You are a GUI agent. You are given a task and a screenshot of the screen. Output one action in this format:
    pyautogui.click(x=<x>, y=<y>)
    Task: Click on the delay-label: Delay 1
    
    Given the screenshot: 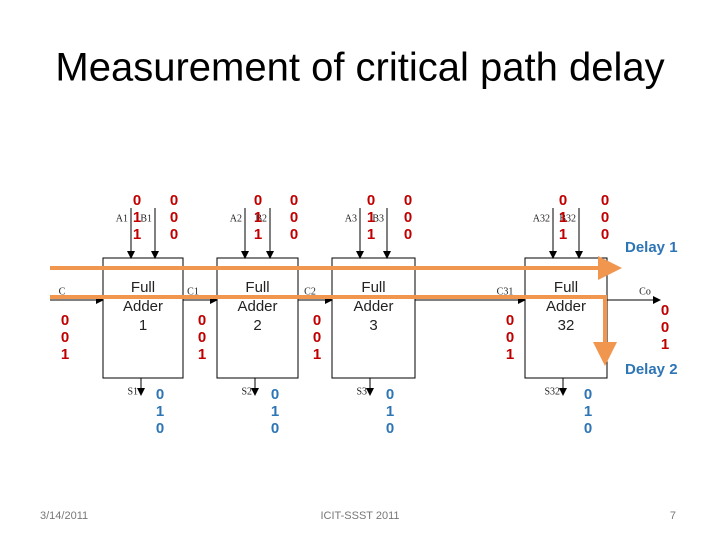 What is the action you would take?
    pyautogui.click(x=651, y=247)
    